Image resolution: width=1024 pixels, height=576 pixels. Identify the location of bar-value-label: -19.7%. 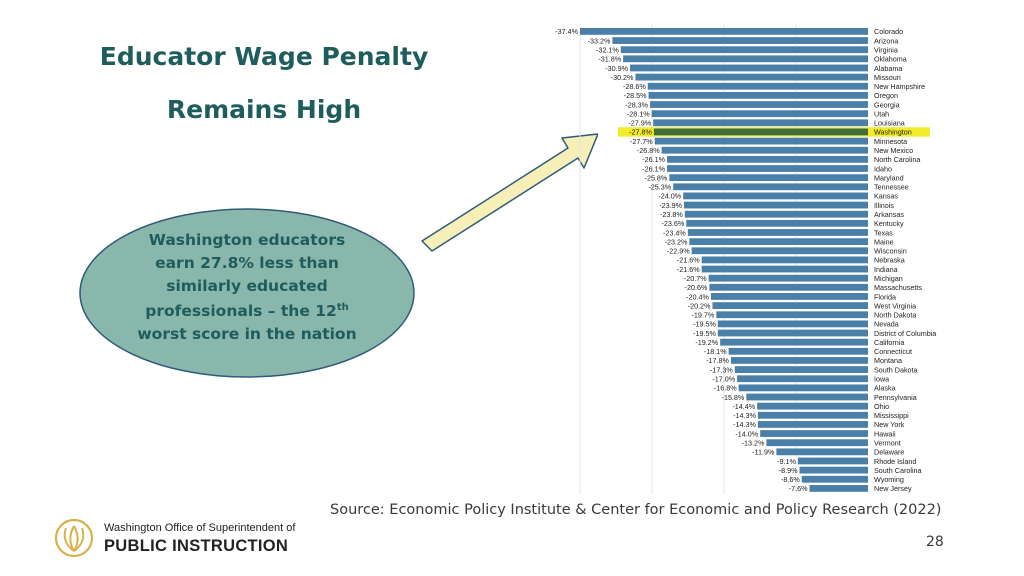
(703, 315).